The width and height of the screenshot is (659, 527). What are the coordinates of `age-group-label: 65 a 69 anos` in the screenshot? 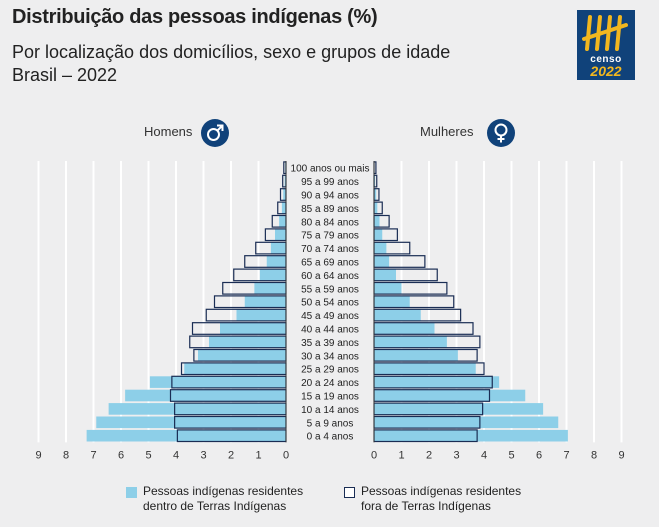 It's located at (330, 263).